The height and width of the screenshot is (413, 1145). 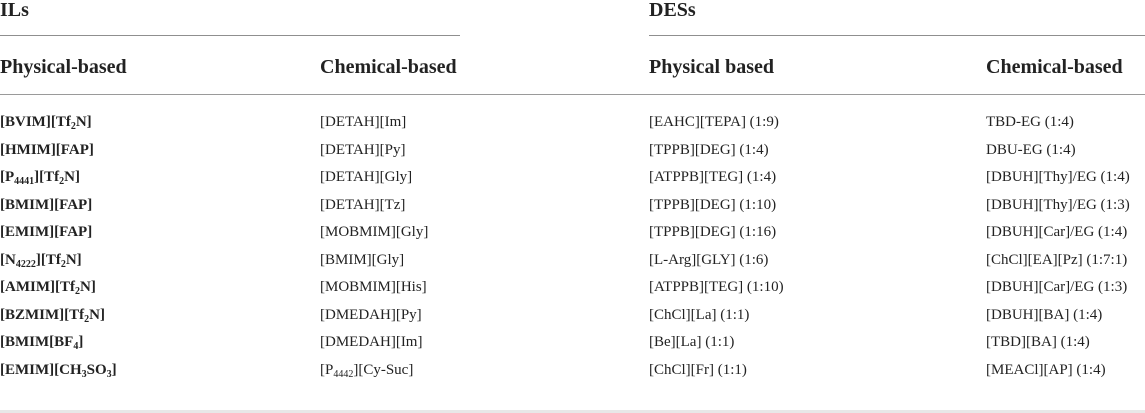 I want to click on cell-text: [P, so click(x=327, y=369).